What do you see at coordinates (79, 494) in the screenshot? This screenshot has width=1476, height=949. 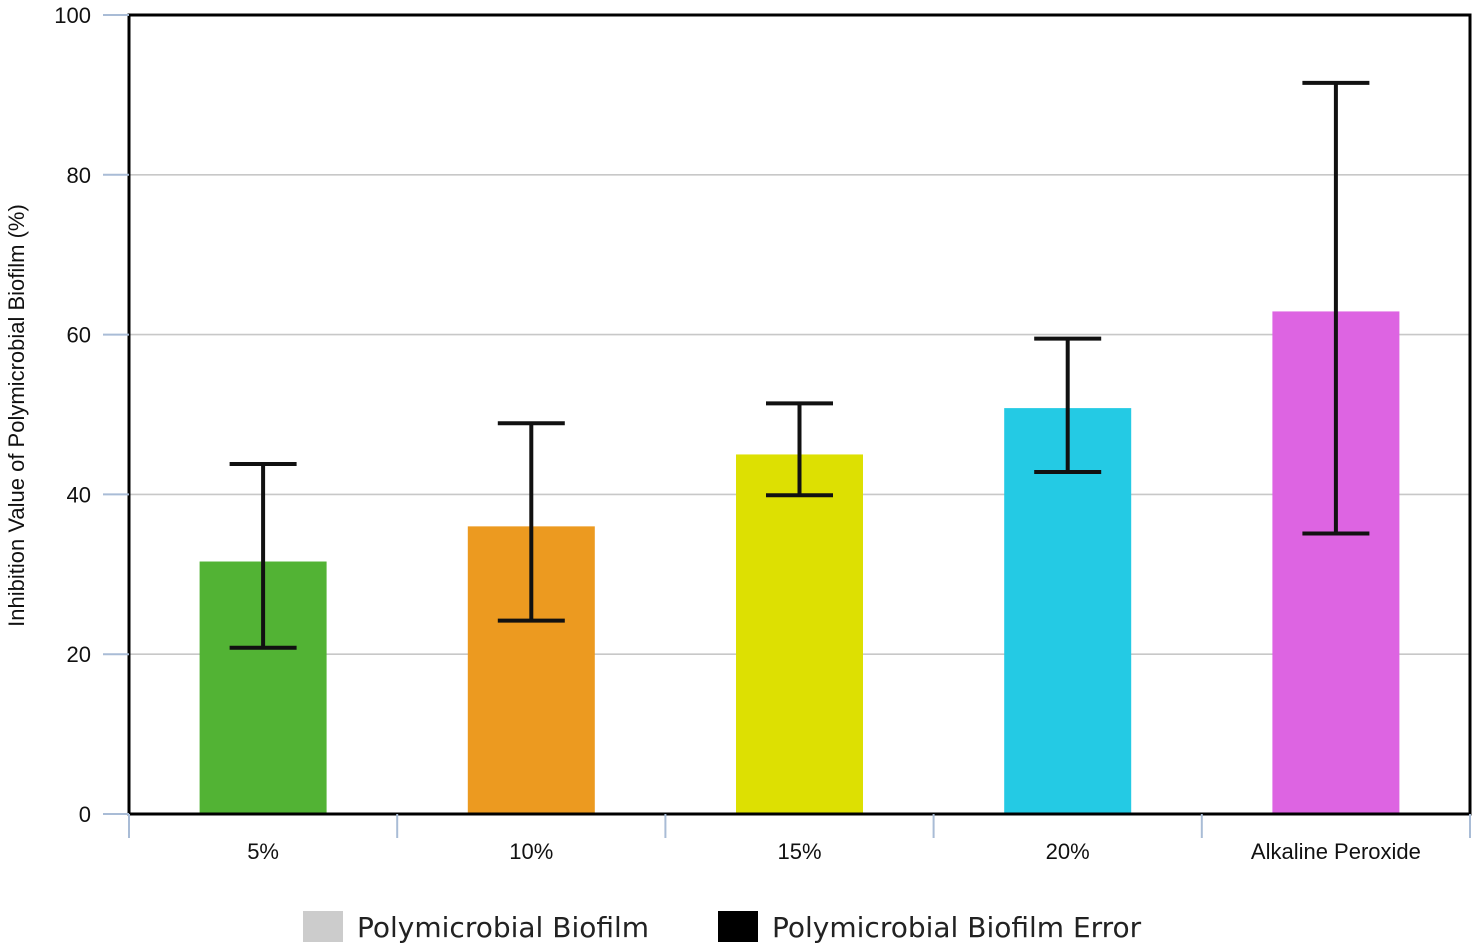 I see `y-tick-label: 40` at bounding box center [79, 494].